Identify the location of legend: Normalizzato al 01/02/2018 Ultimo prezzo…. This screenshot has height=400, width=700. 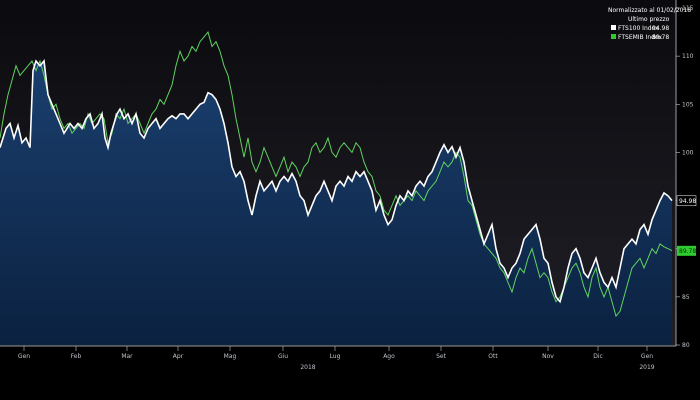
(649, 24).